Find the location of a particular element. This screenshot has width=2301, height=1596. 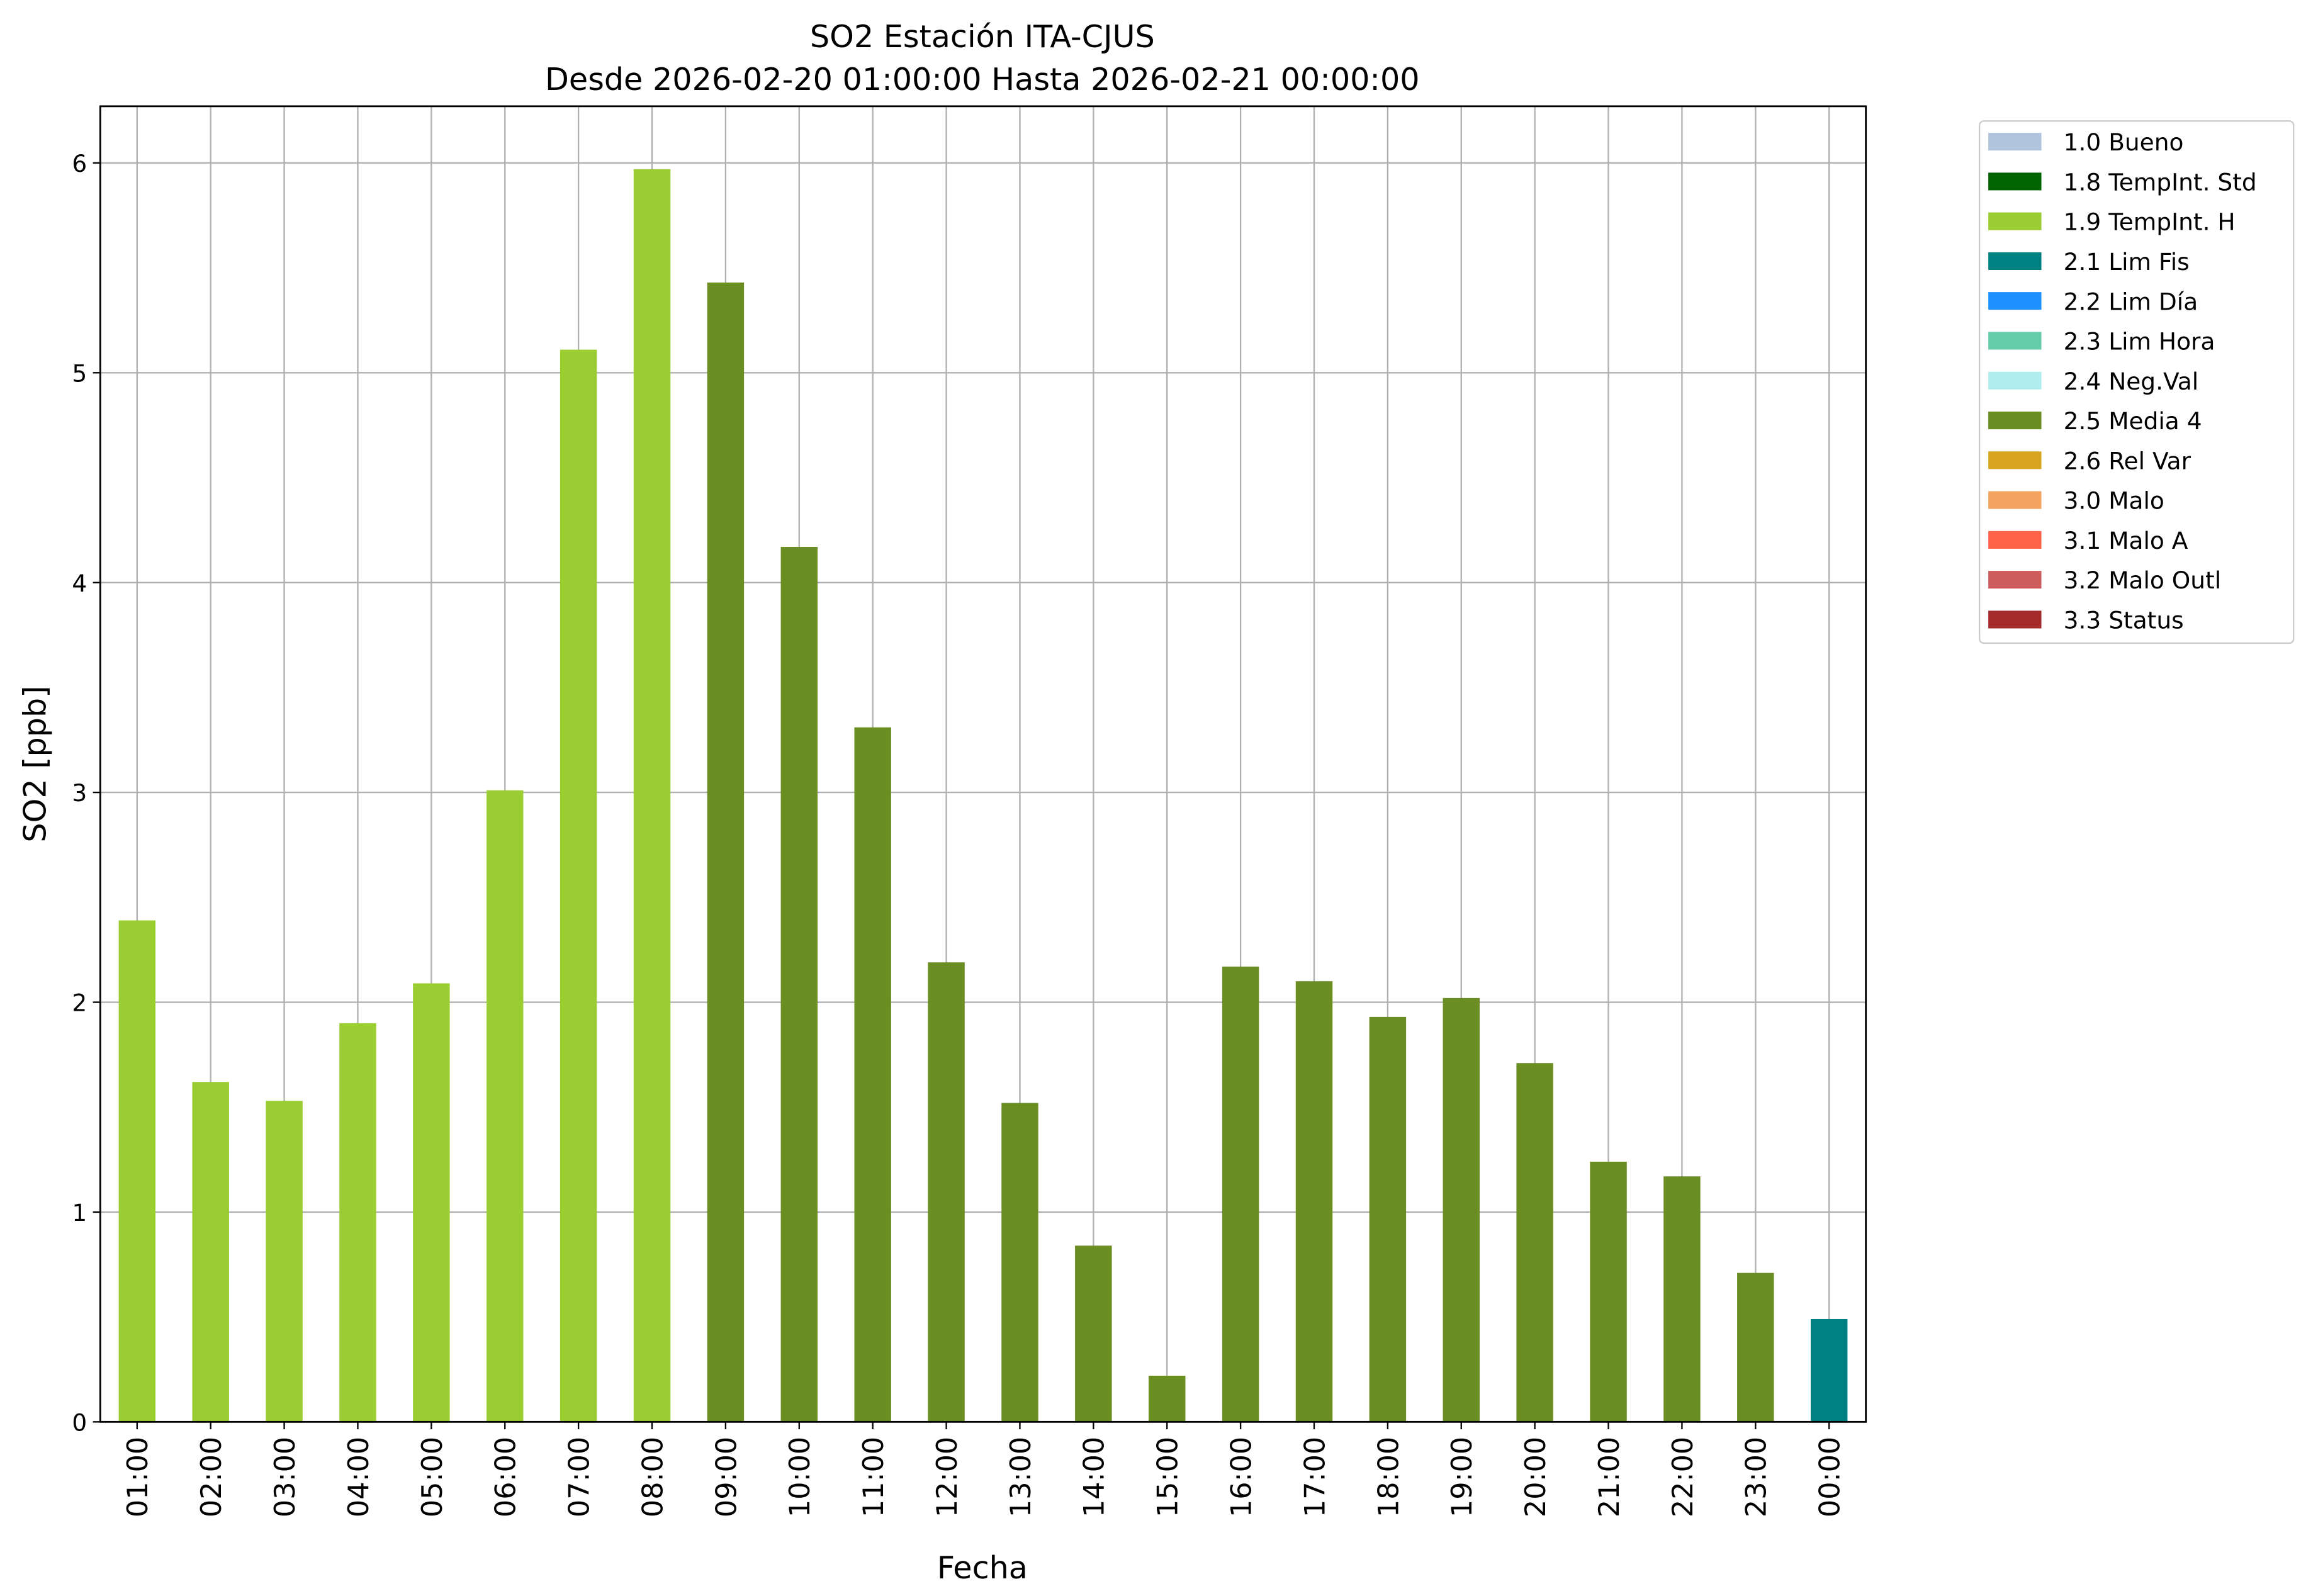

legend-label: 2.6 Rel Var is located at coordinates (2127, 461).